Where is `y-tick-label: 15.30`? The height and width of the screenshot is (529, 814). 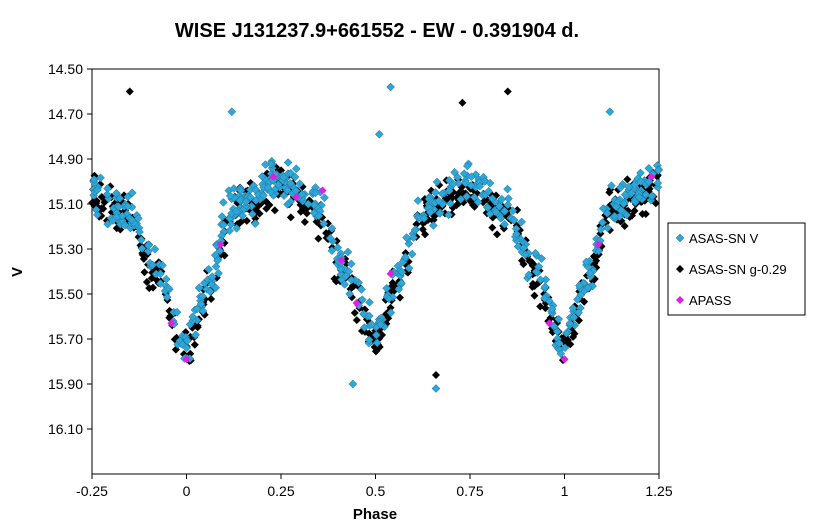 y-tick-label: 15.30 is located at coordinates (65, 249).